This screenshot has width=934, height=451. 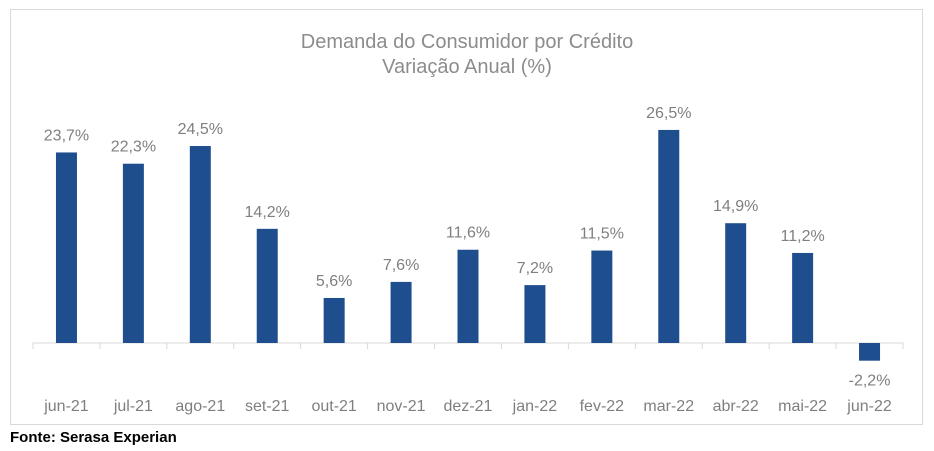 I want to click on data-label: 7,2%, so click(x=535, y=268).